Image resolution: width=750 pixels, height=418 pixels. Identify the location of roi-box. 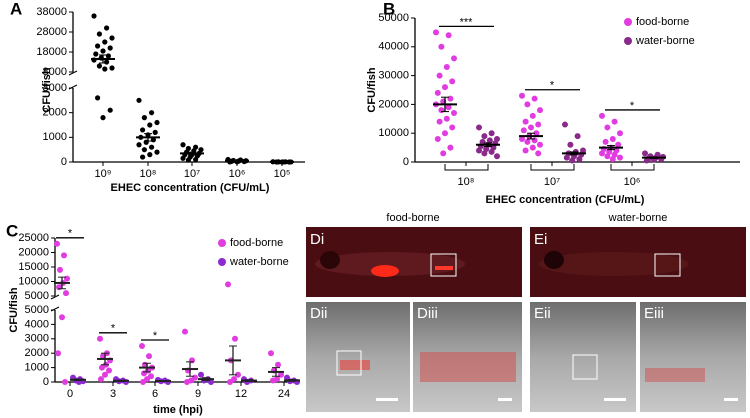
(585, 367).